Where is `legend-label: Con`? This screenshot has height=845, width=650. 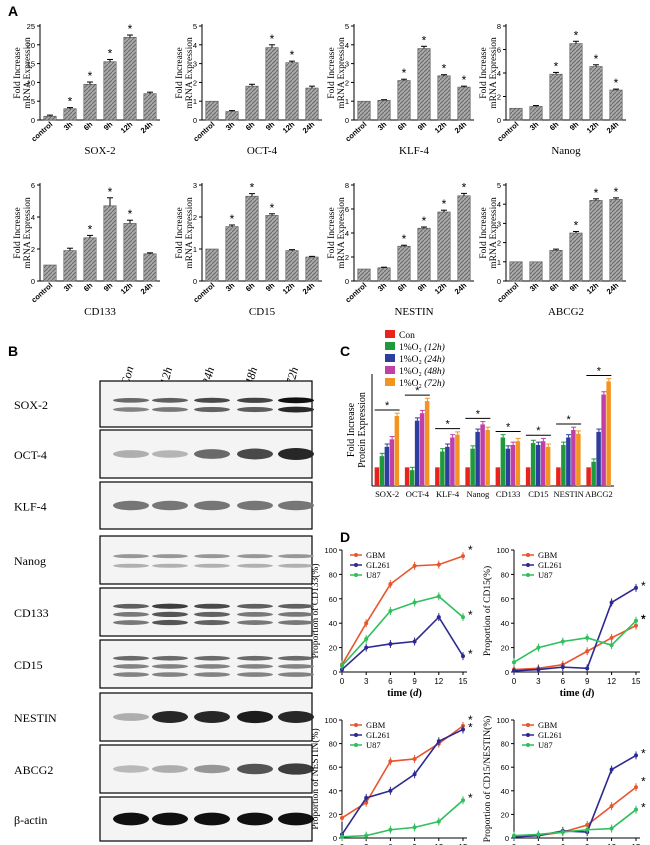
legend-label: Con is located at coordinates (407, 336).